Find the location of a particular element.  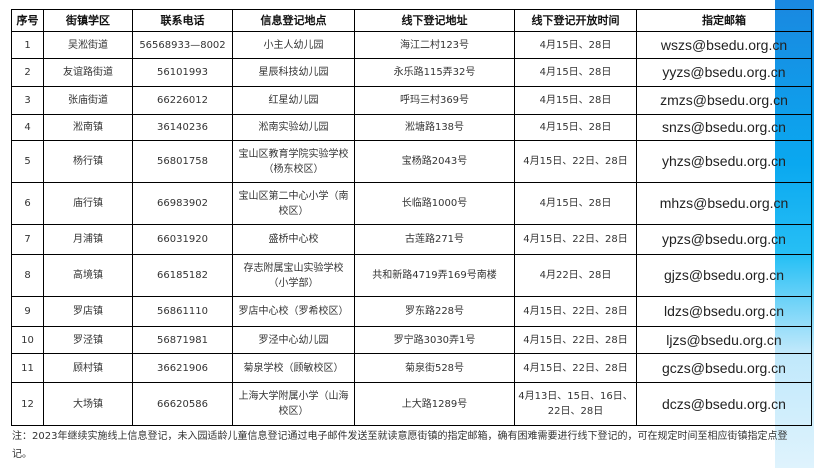

phone-cell: 56101993 is located at coordinates (182, 72).